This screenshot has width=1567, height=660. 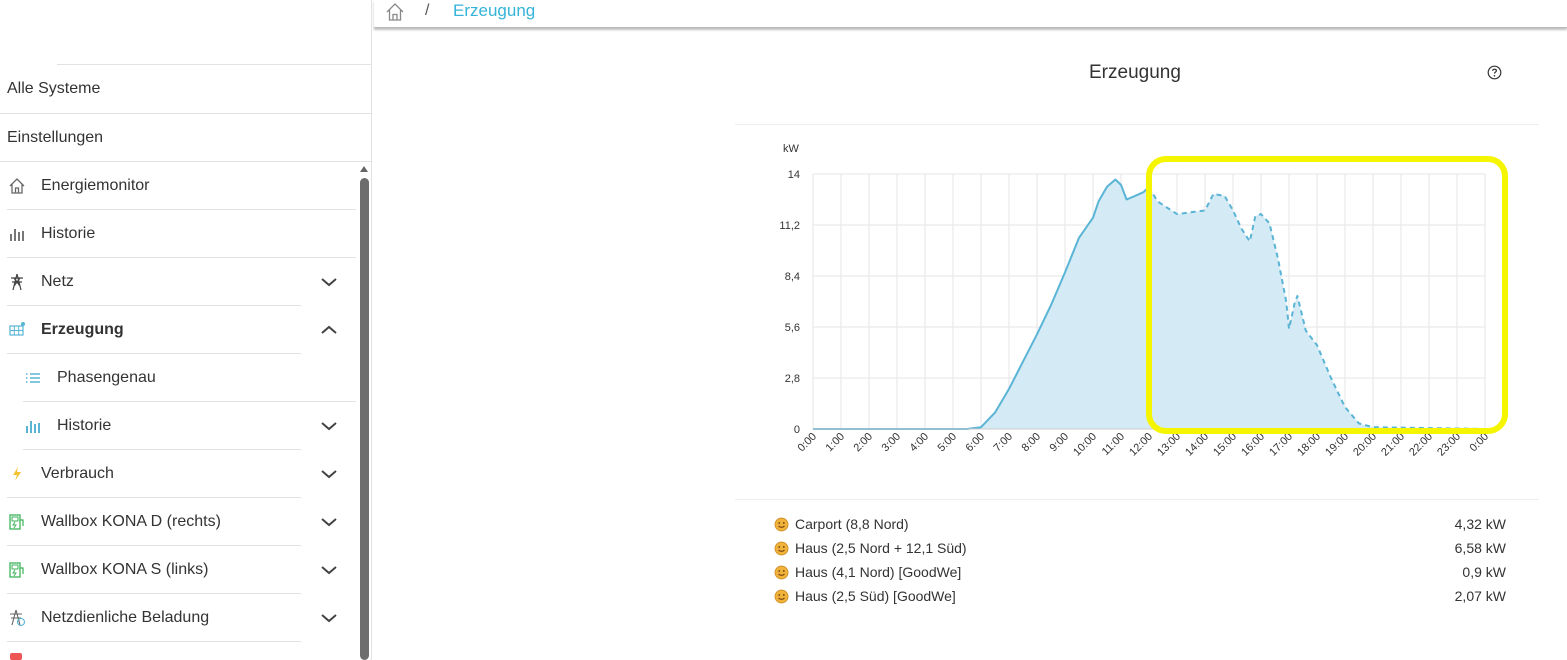 I want to click on sidebar-item-settings: Einstellungen, so click(x=55, y=138).